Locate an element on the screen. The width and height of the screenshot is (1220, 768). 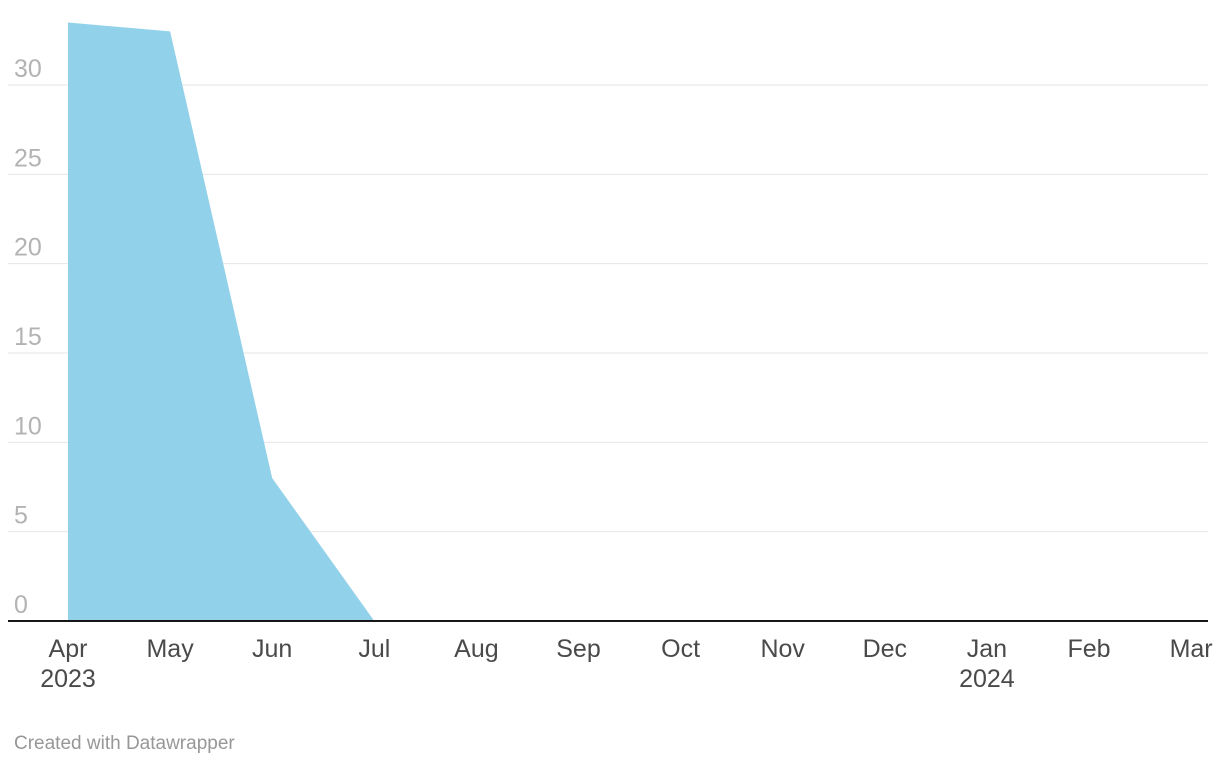
x-tick-label: Feb is located at coordinates (1088, 649).